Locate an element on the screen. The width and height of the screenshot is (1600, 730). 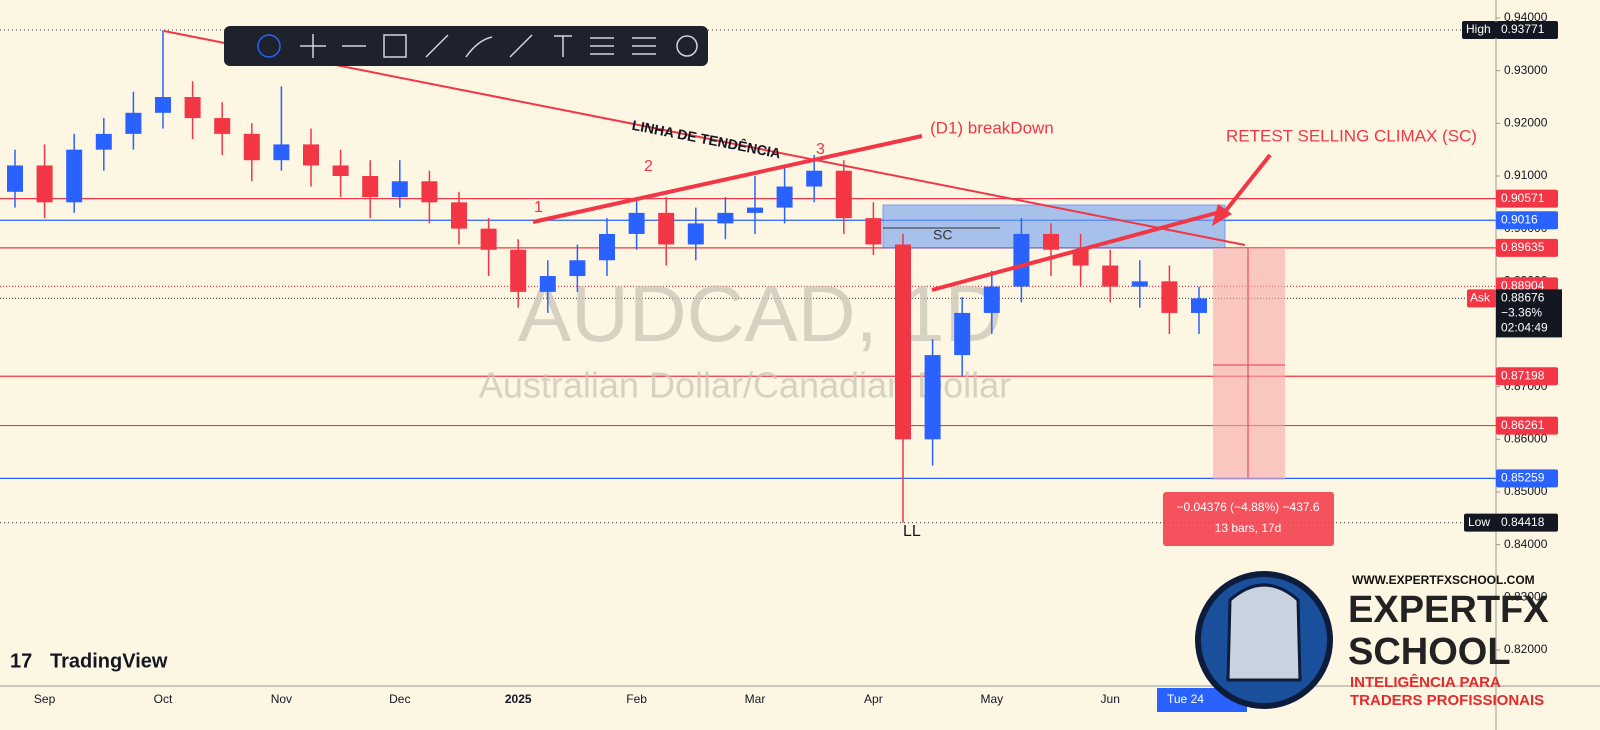
point-label: 3 is located at coordinates (820, 149).